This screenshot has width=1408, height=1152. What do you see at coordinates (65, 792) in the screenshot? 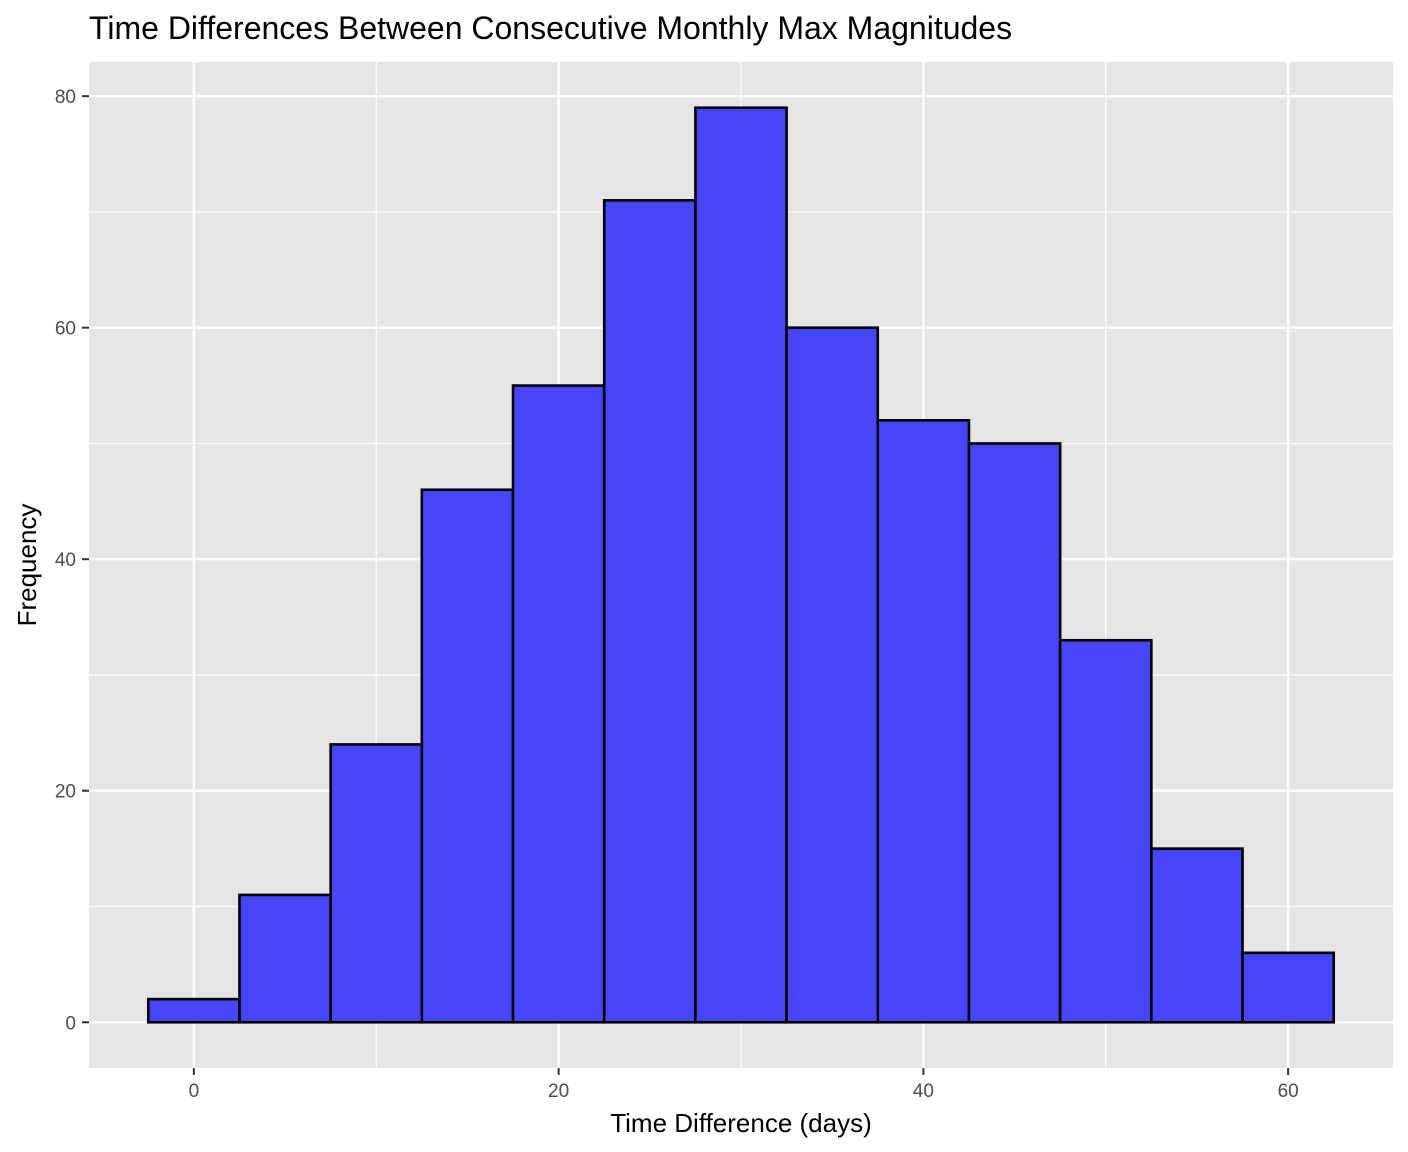
I see `y-tick-label: 20` at bounding box center [65, 792].